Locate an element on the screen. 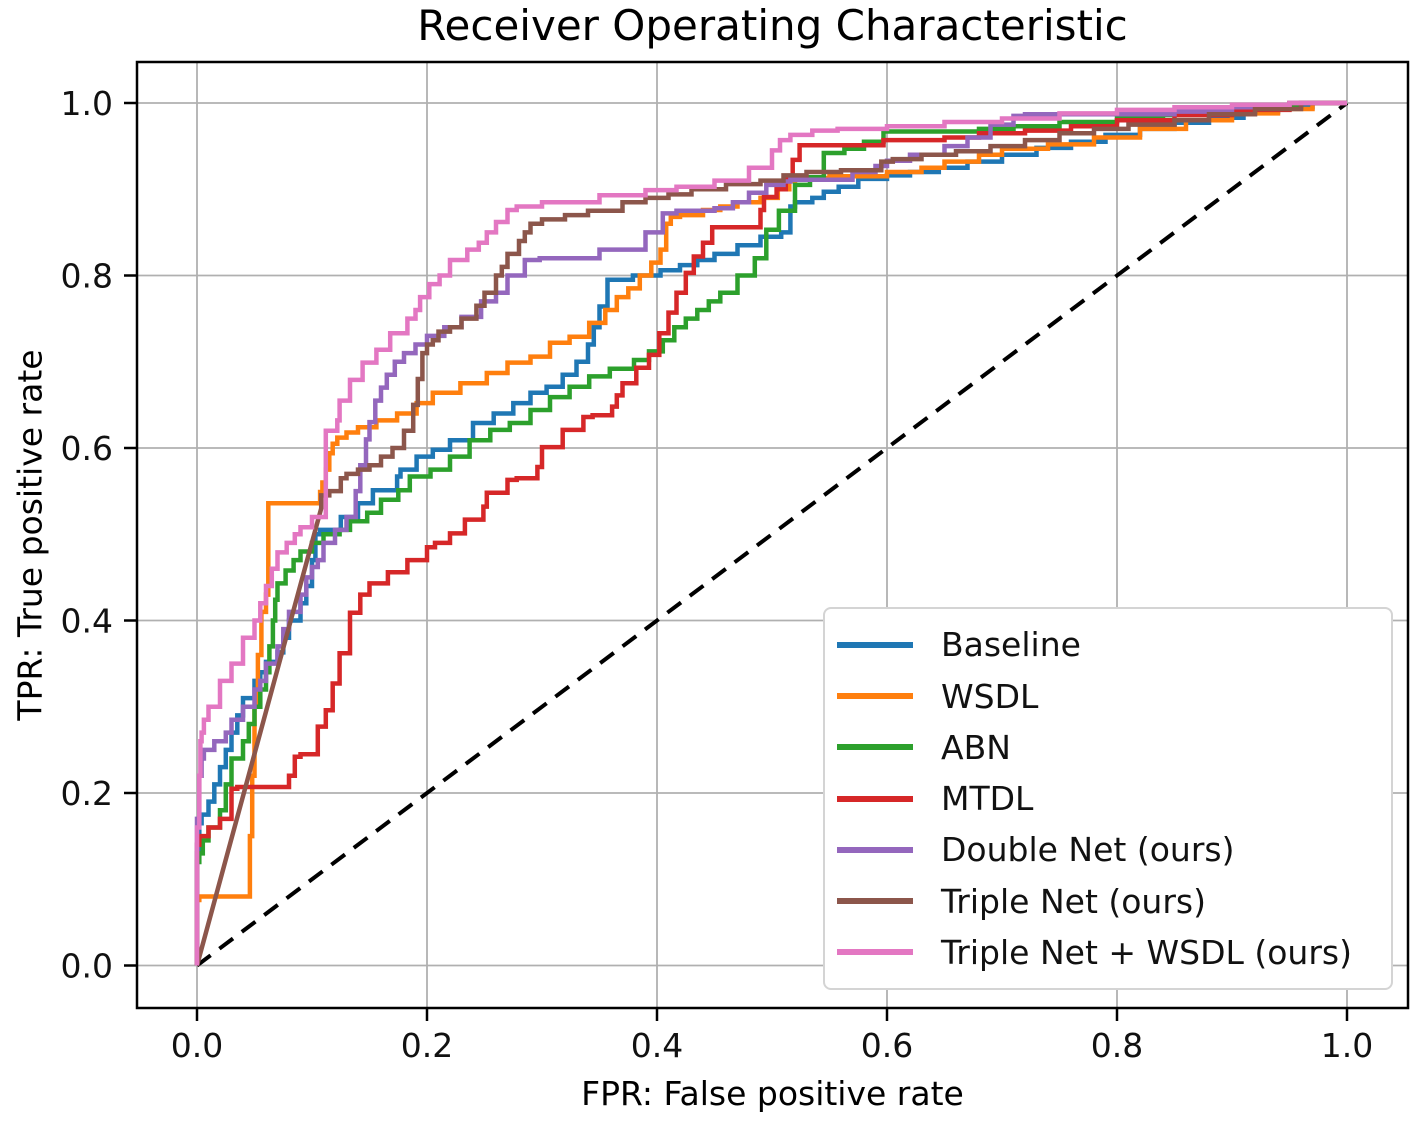  x-tick-label: 0.8 is located at coordinates (1117, 1045).